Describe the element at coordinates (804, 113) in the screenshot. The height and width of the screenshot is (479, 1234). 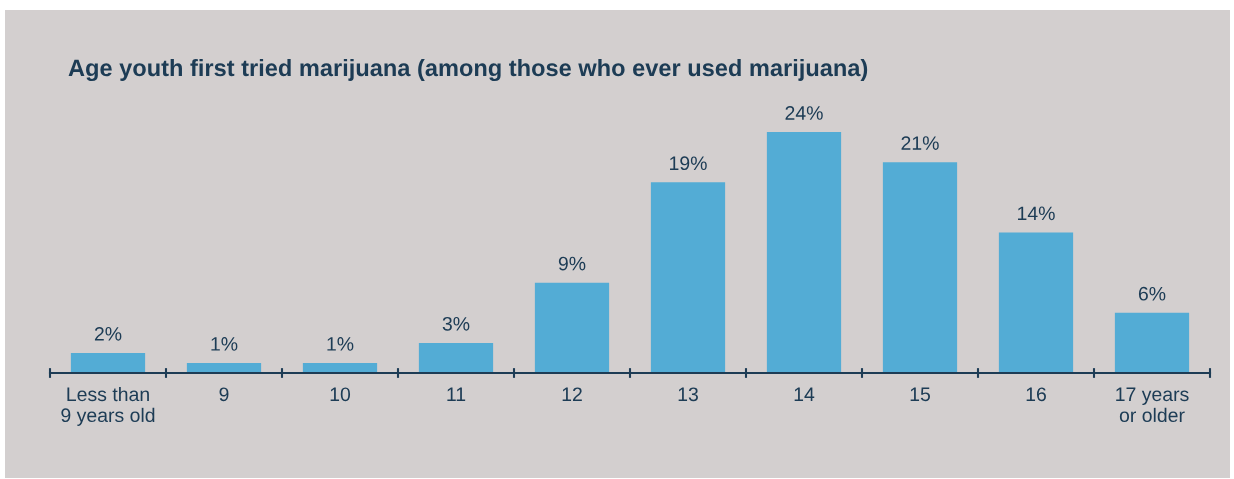
I see `data-label: 24%` at that location.